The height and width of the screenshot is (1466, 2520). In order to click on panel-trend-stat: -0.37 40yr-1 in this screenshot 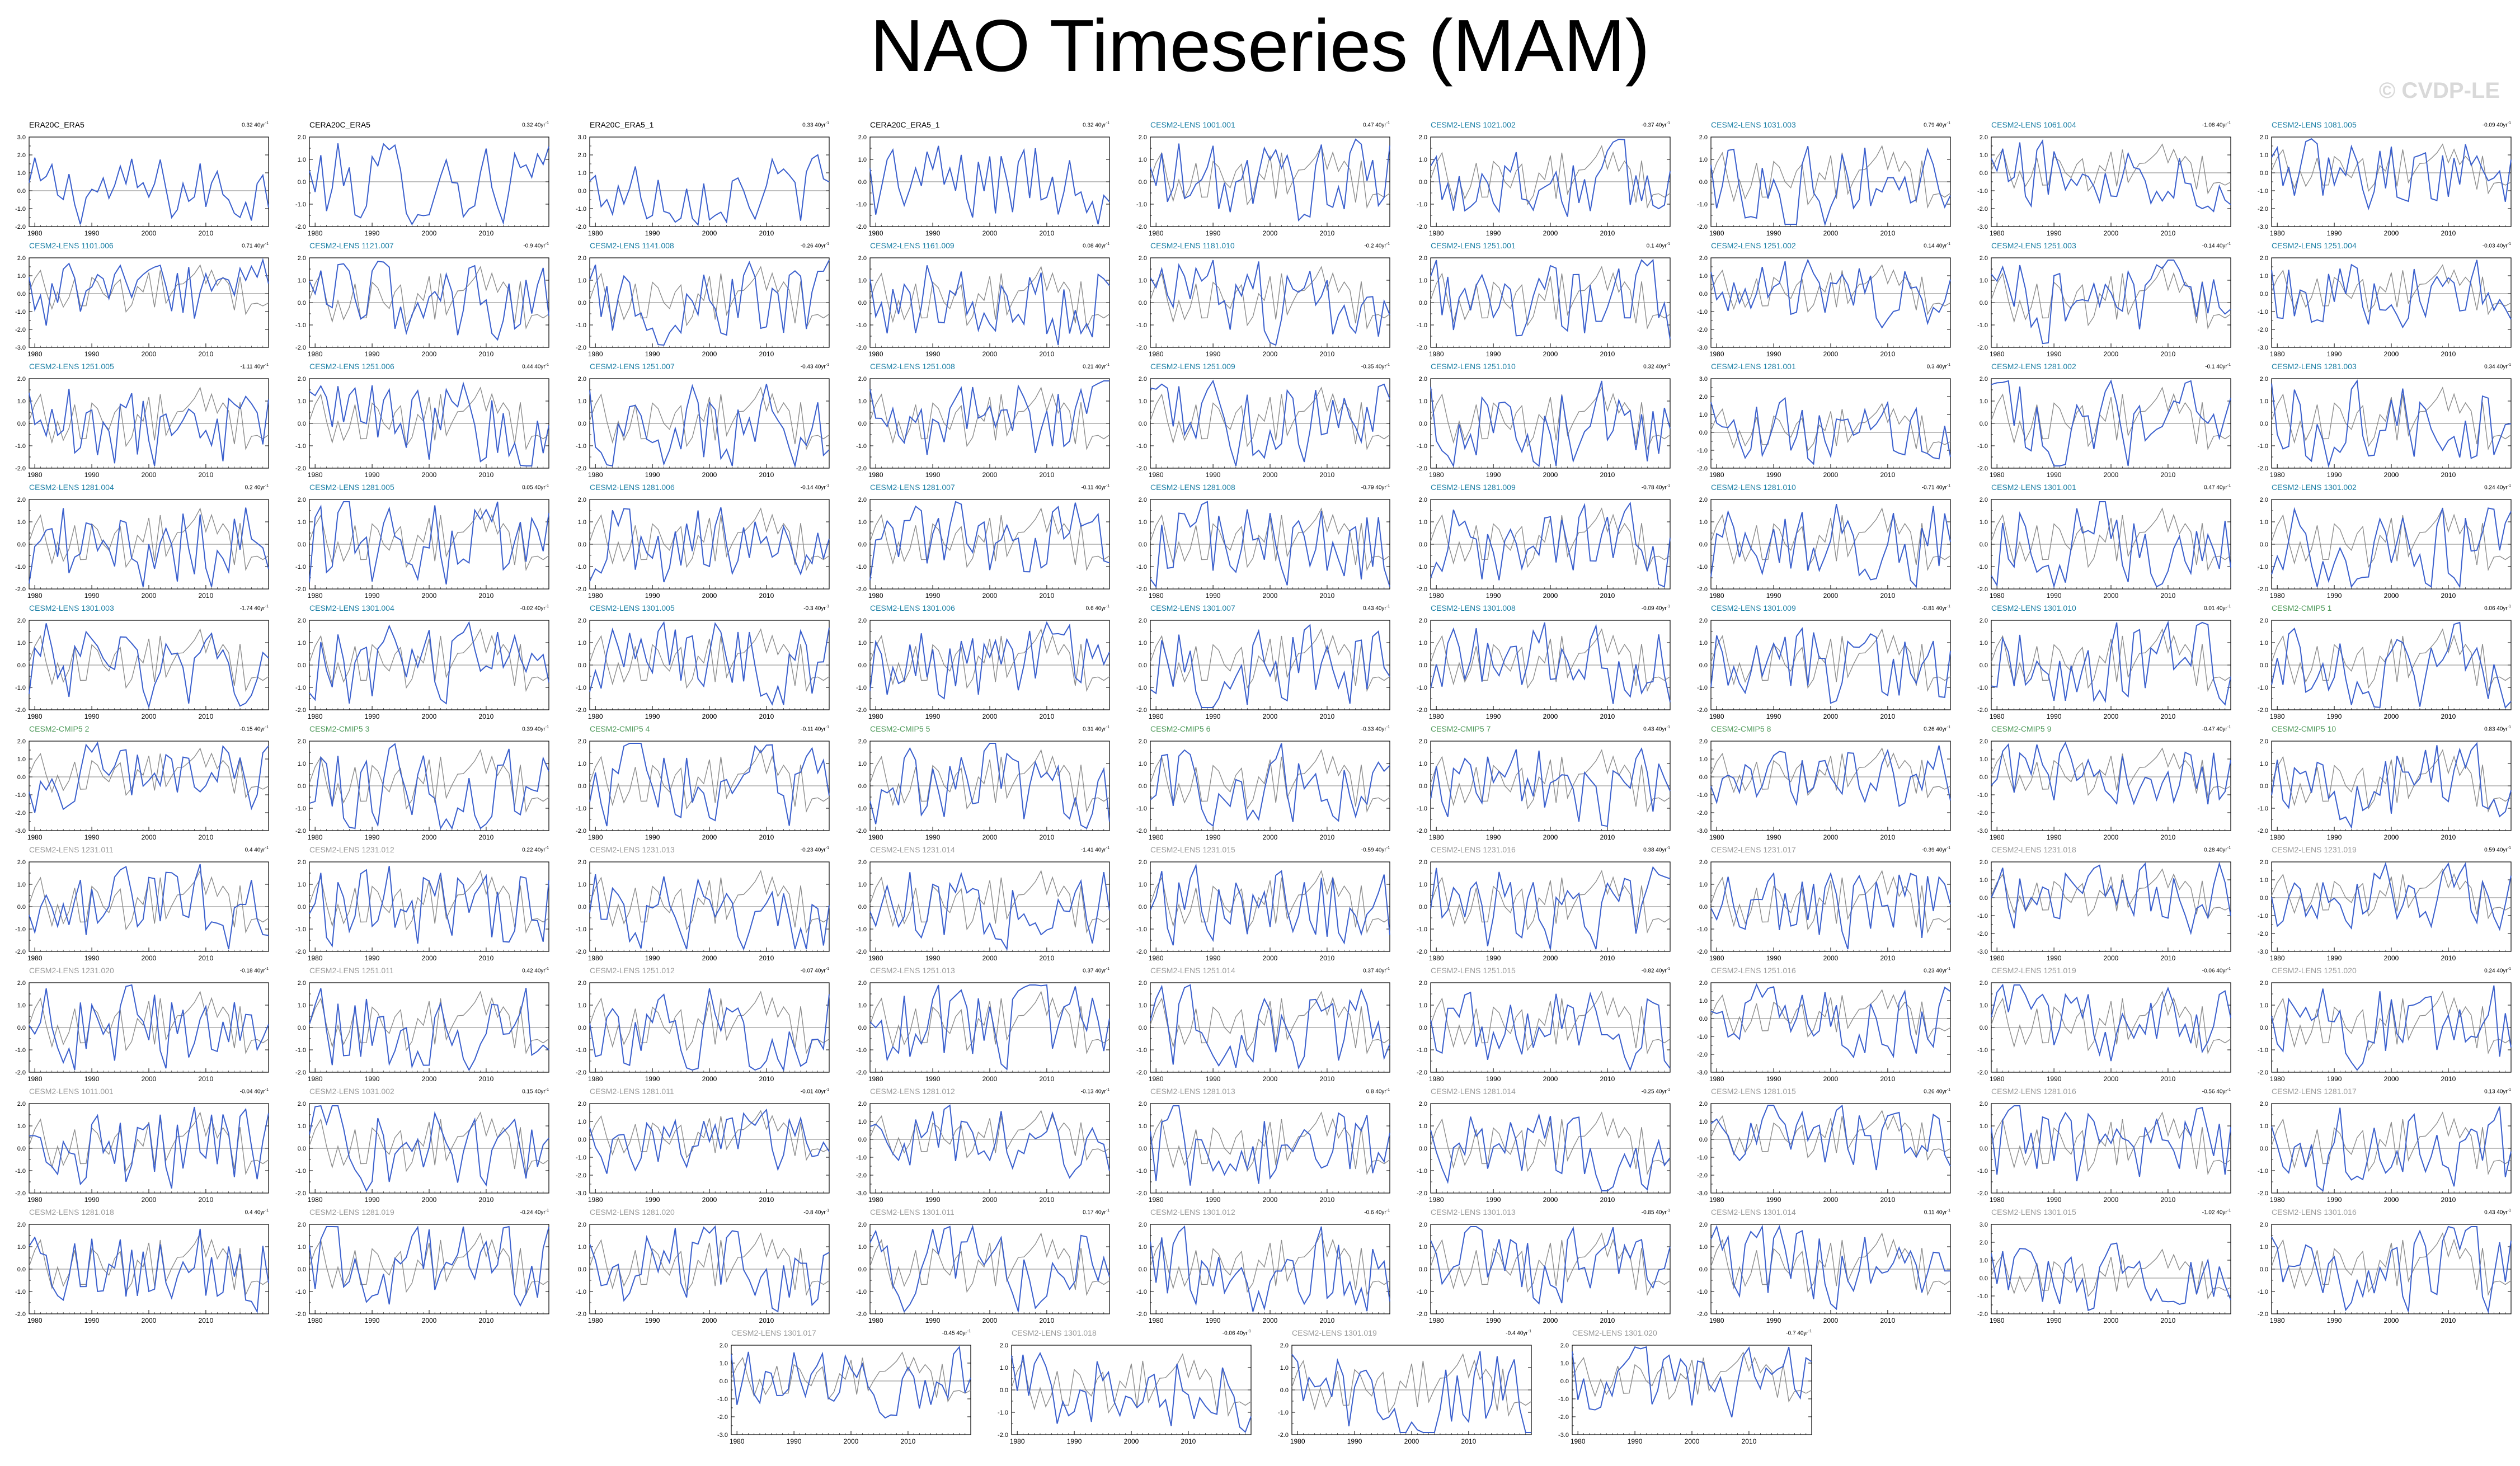, I will do `click(1655, 125)`.